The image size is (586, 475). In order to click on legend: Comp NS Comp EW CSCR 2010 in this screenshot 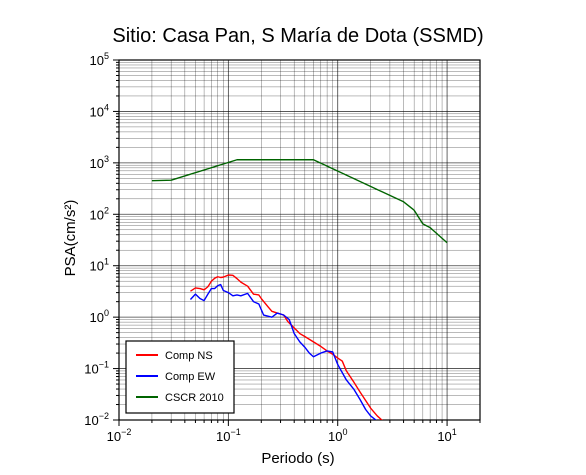, I will do `click(180, 377)`.